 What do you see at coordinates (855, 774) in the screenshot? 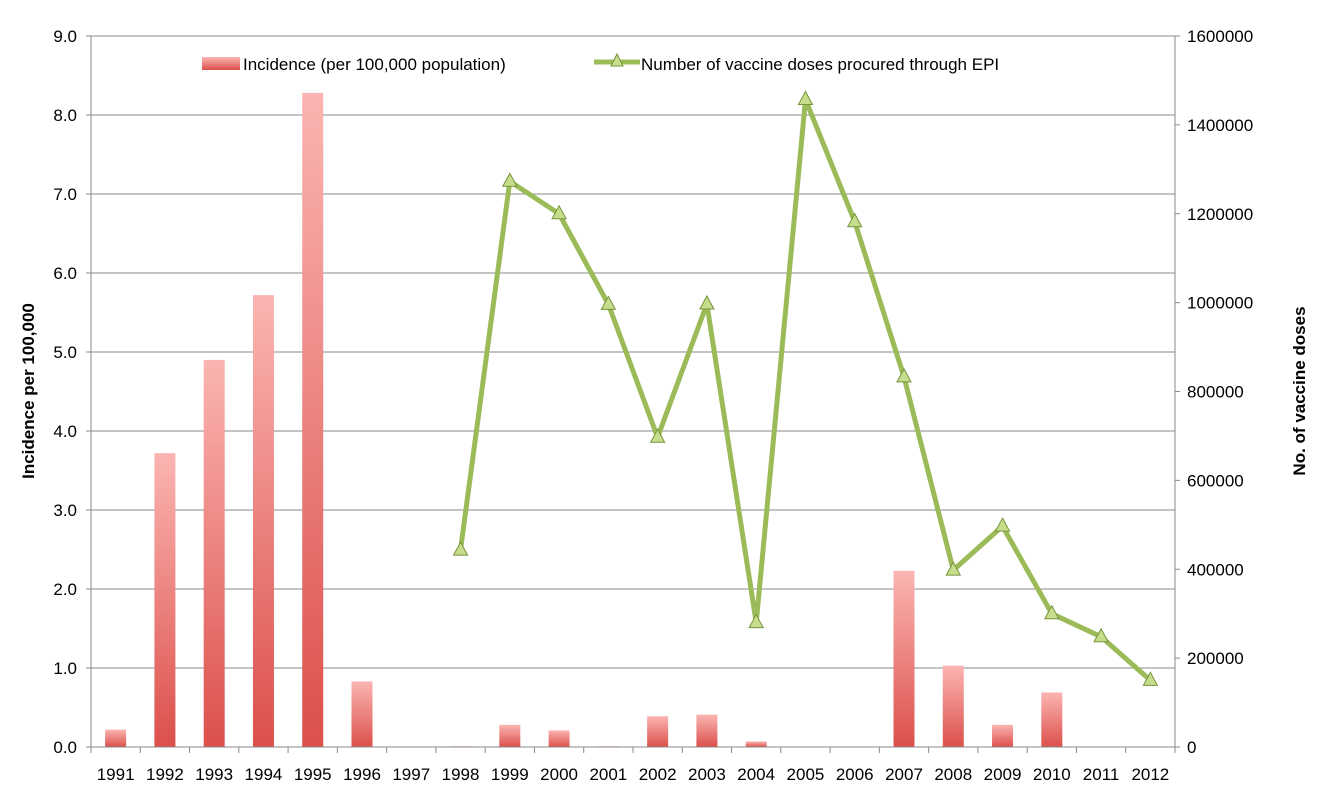
I see `x-tick-label: 2006` at bounding box center [855, 774].